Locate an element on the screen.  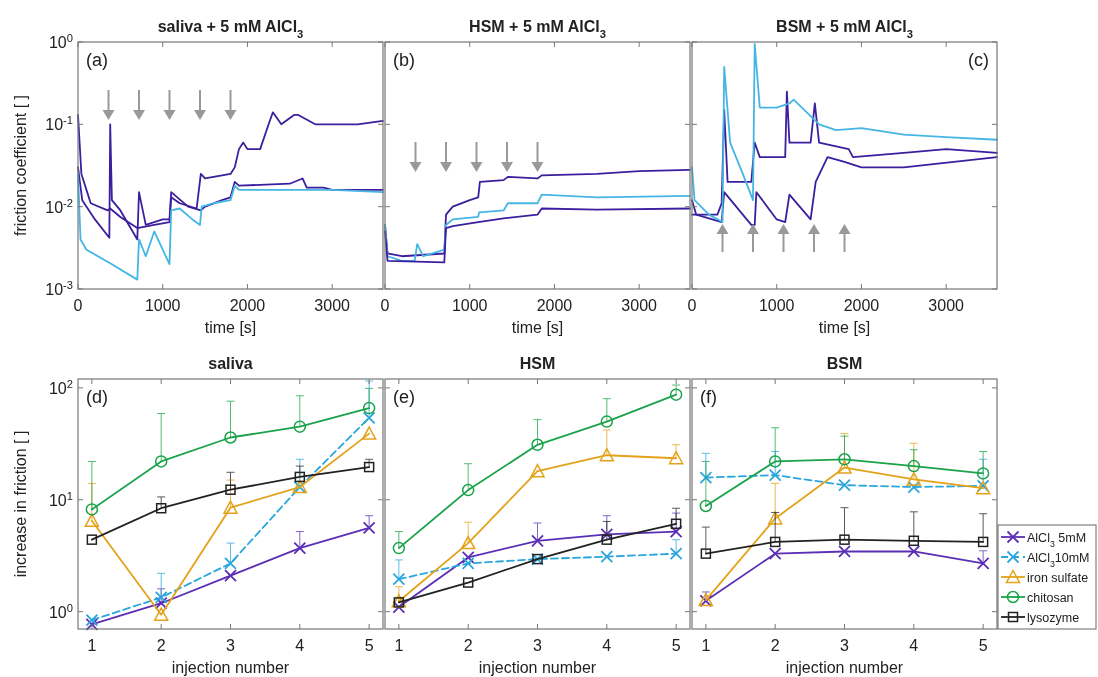
chart-title: HSM + 5 mM AlCl$_{3}$ is located at coordinates (537, 29).